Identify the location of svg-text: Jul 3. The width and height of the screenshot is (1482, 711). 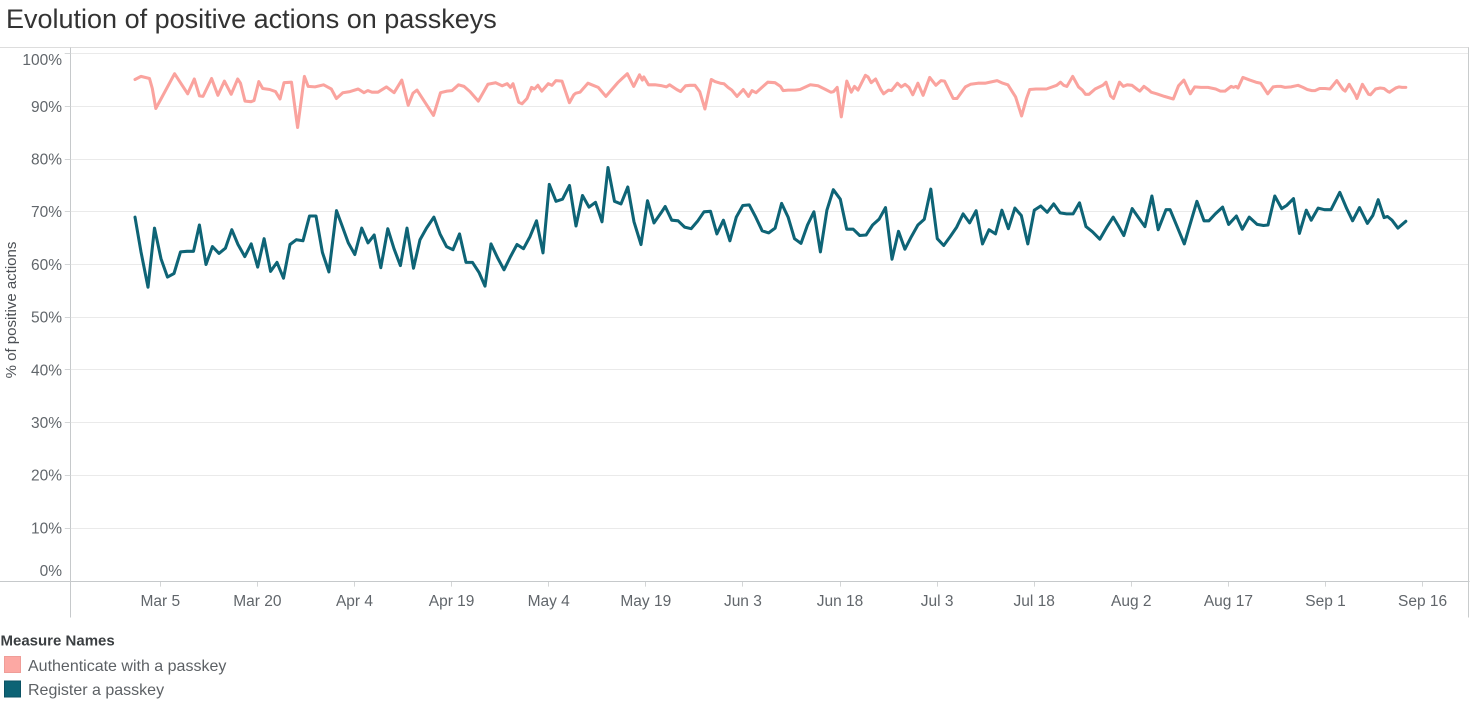
(937, 601).